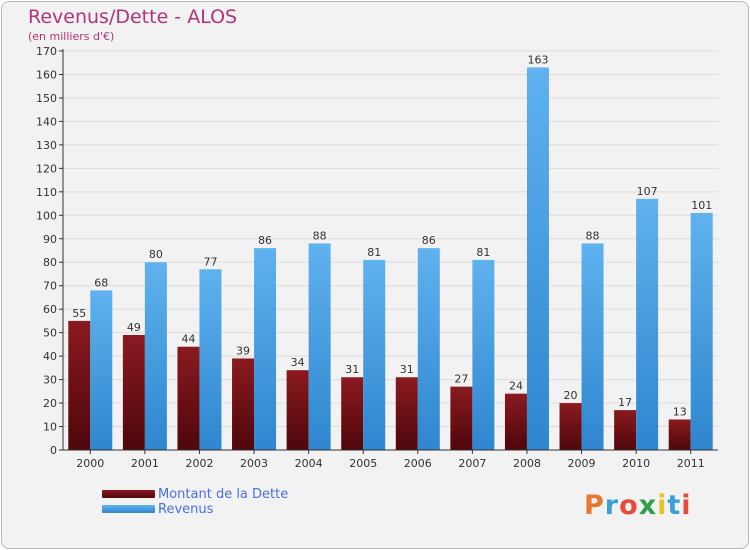 This screenshot has width=750, height=550. What do you see at coordinates (461, 379) in the screenshot?
I see `data-label-dette: 27` at bounding box center [461, 379].